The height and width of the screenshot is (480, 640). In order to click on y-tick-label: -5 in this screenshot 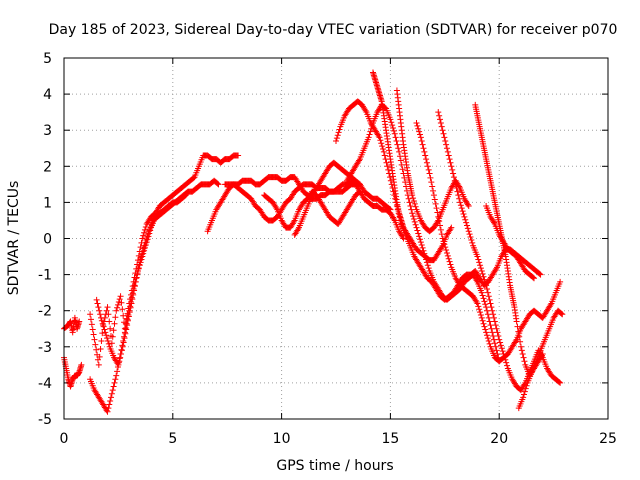, I will do `click(45, 420)`.